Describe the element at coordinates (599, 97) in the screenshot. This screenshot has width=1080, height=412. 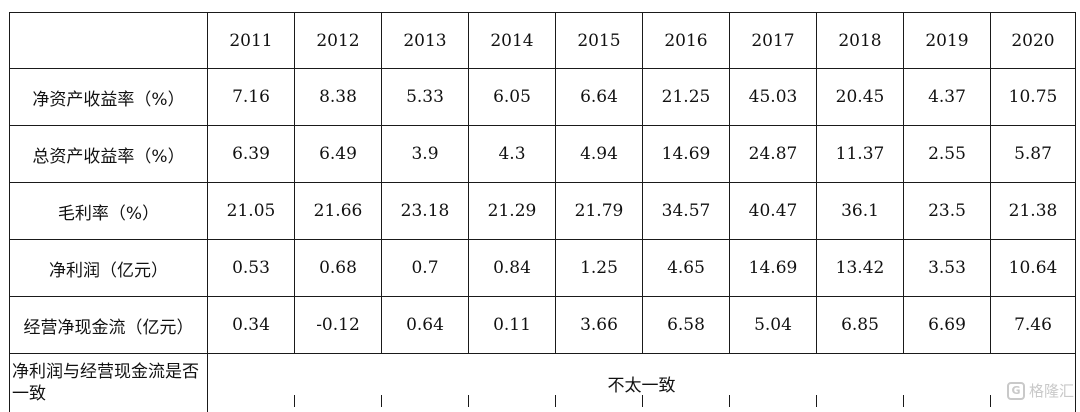
I see `table-cell: 6.64` at that location.